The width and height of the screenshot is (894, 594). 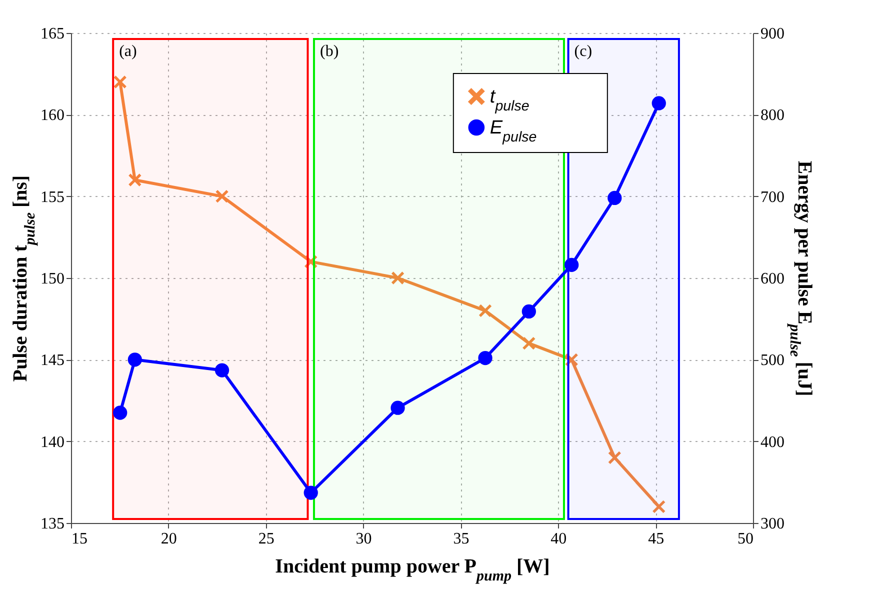 What do you see at coordinates (80, 539) in the screenshot?
I see `x-tick-label: 15` at bounding box center [80, 539].